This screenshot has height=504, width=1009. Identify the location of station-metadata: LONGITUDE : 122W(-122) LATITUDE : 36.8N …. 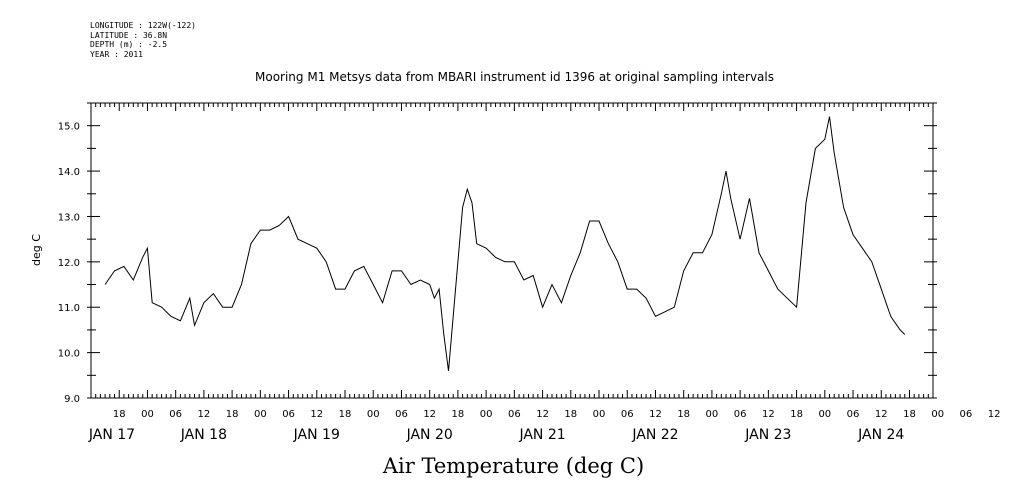
(143, 40).